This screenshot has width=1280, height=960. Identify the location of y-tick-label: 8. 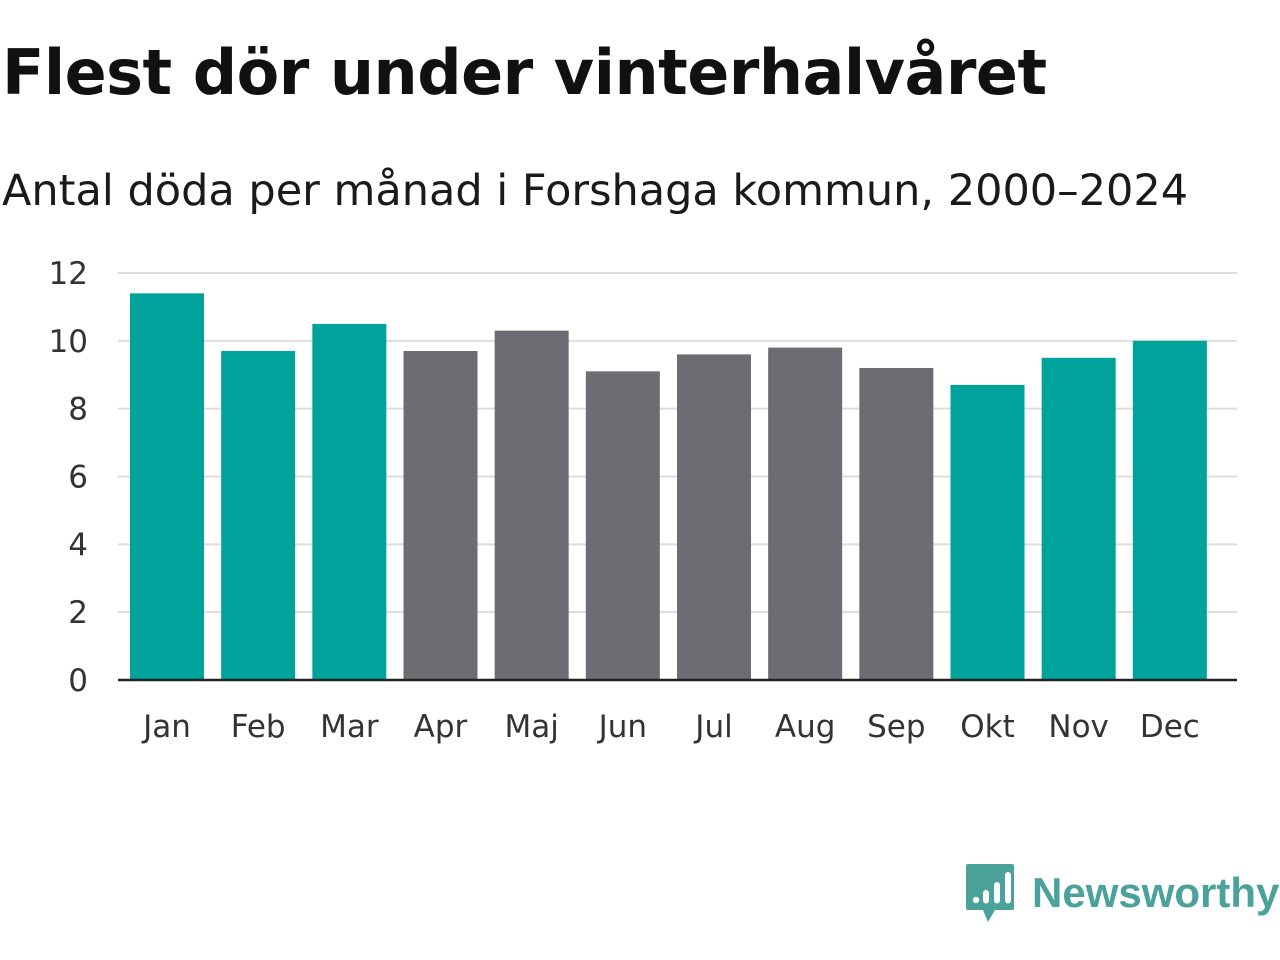
(78, 410).